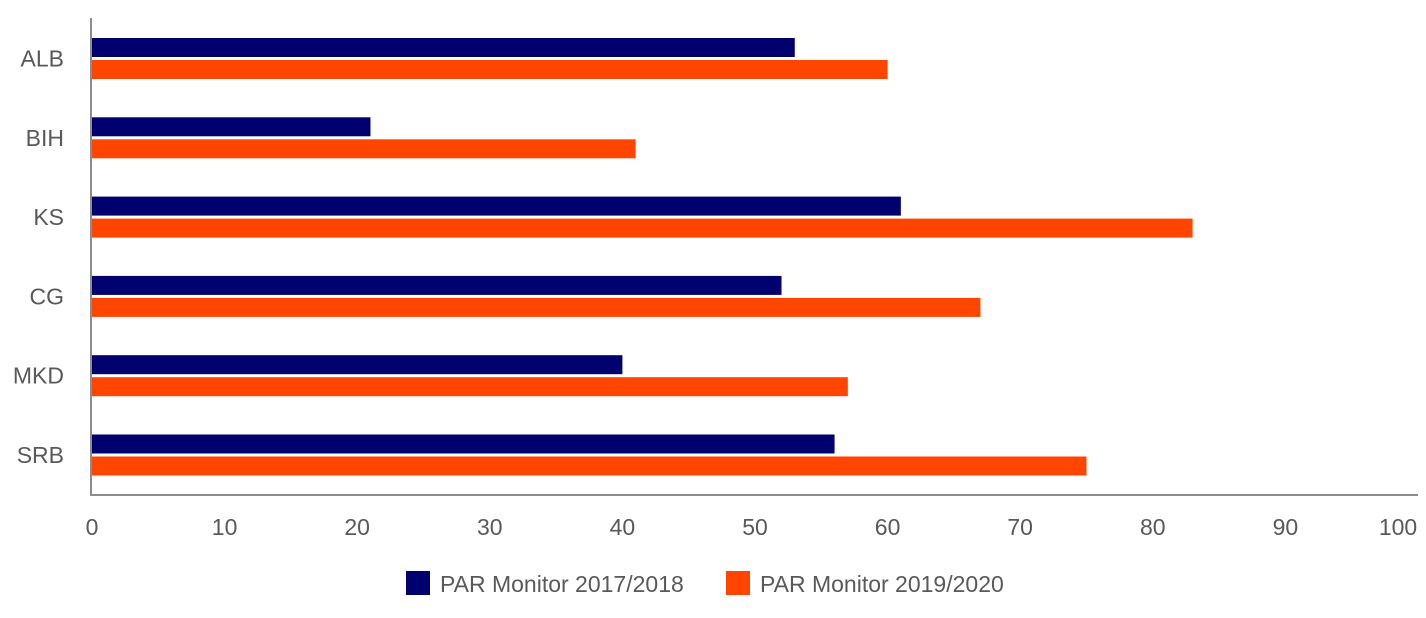 This screenshot has height=618, width=1426. Describe the element at coordinates (38, 257) in the screenshot. I see `category-labels: ALB BIH KS CG MKD SRB` at that location.